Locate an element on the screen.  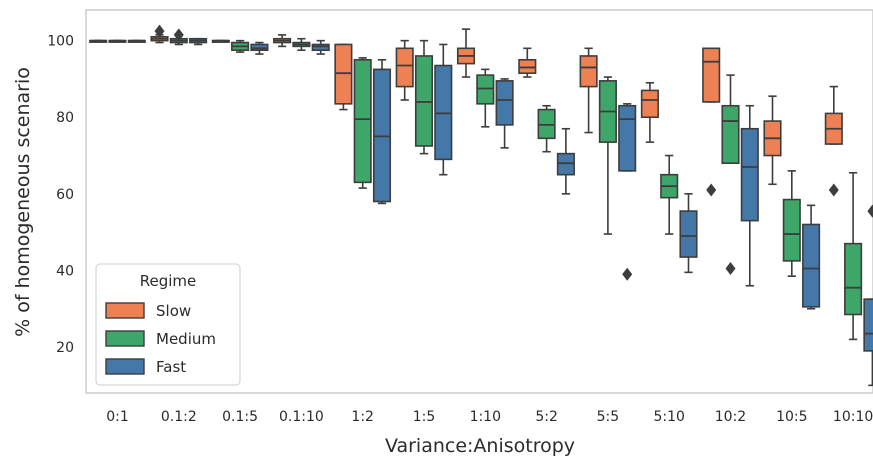
x-tick-label: 5:2 is located at coordinates (546, 417).